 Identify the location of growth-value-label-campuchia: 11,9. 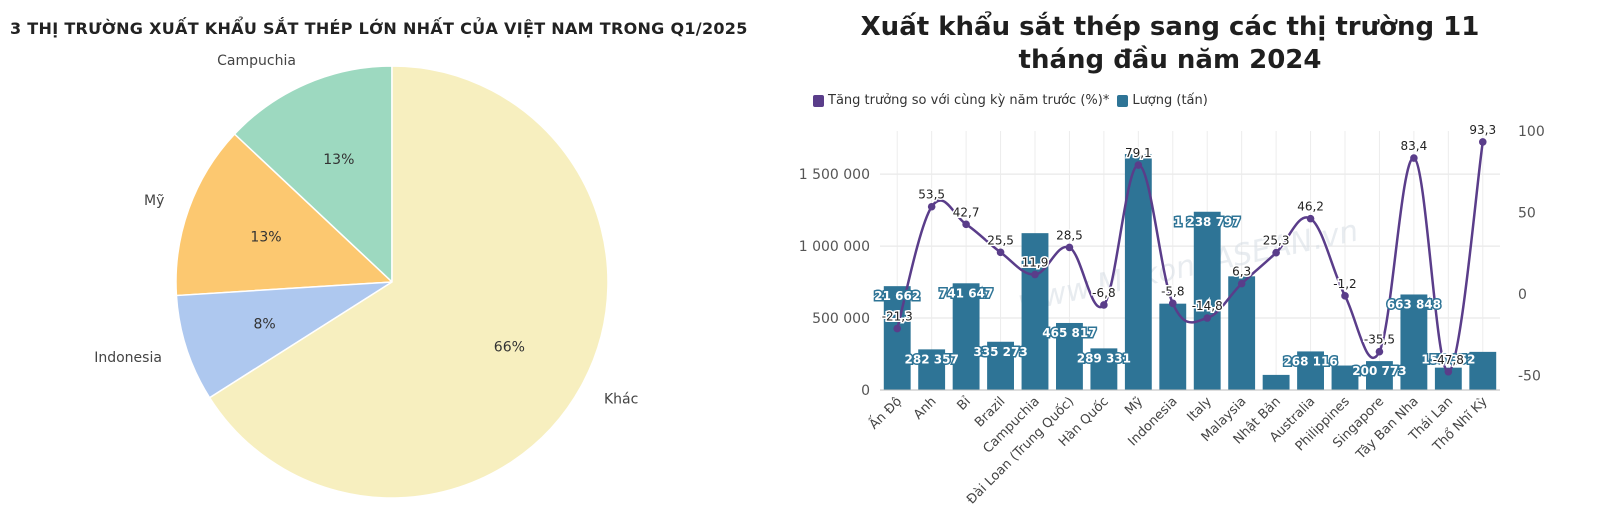
(1035, 263).